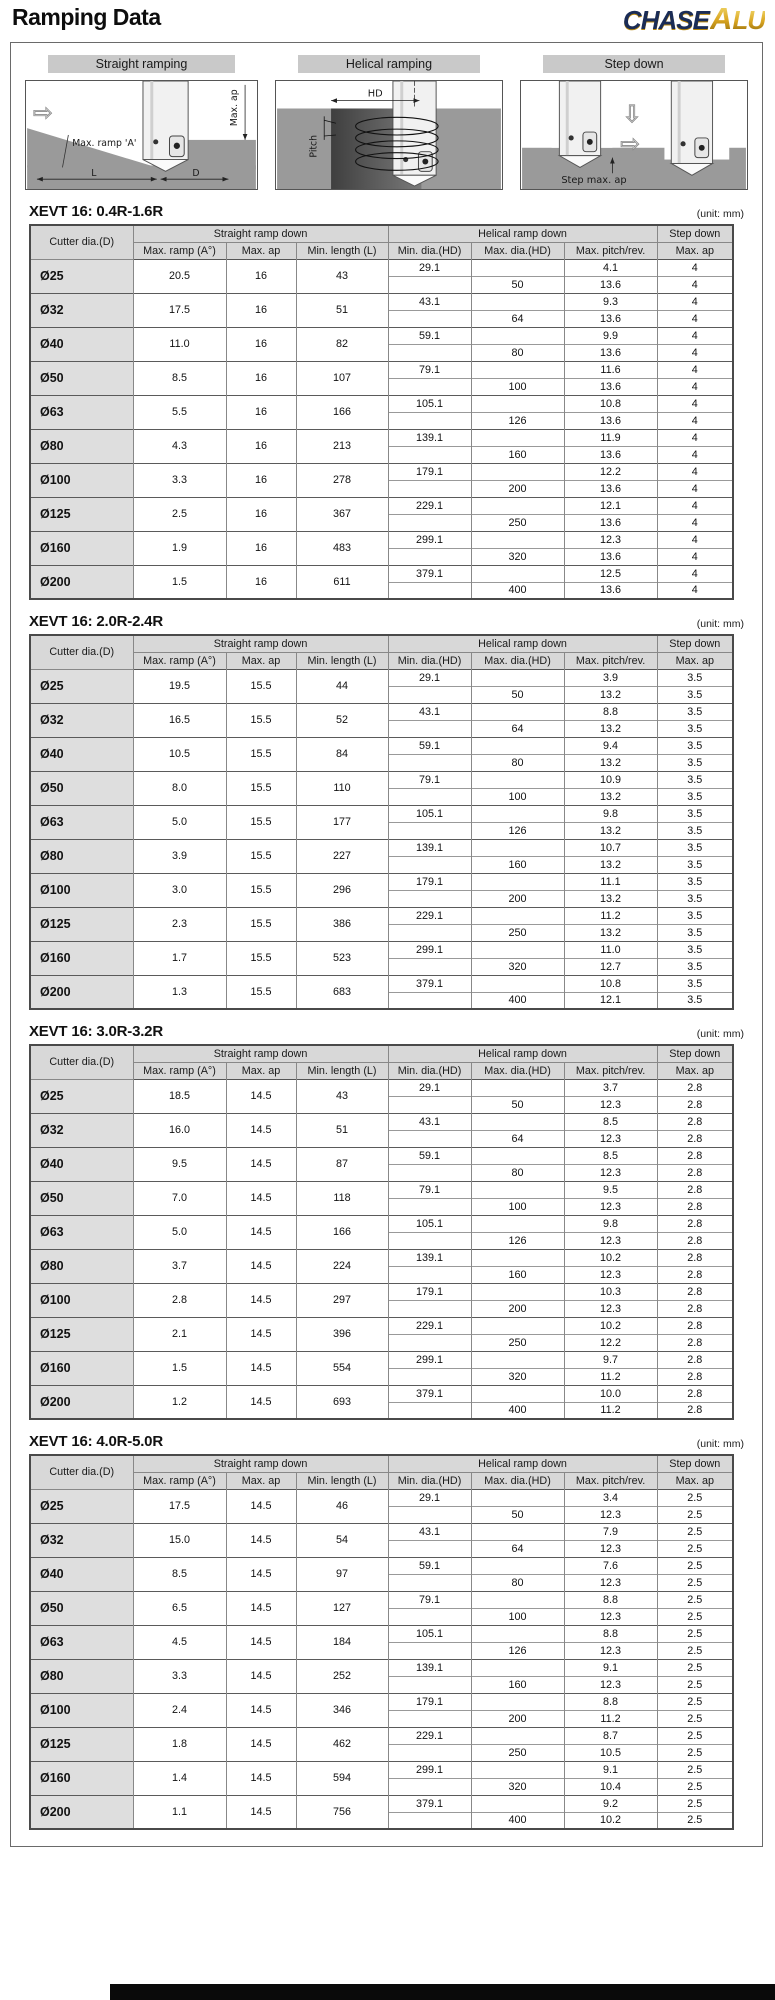 This screenshot has height=2000, width=775. What do you see at coordinates (429, 847) in the screenshot?
I see `min-dia-cell: 139.1` at bounding box center [429, 847].